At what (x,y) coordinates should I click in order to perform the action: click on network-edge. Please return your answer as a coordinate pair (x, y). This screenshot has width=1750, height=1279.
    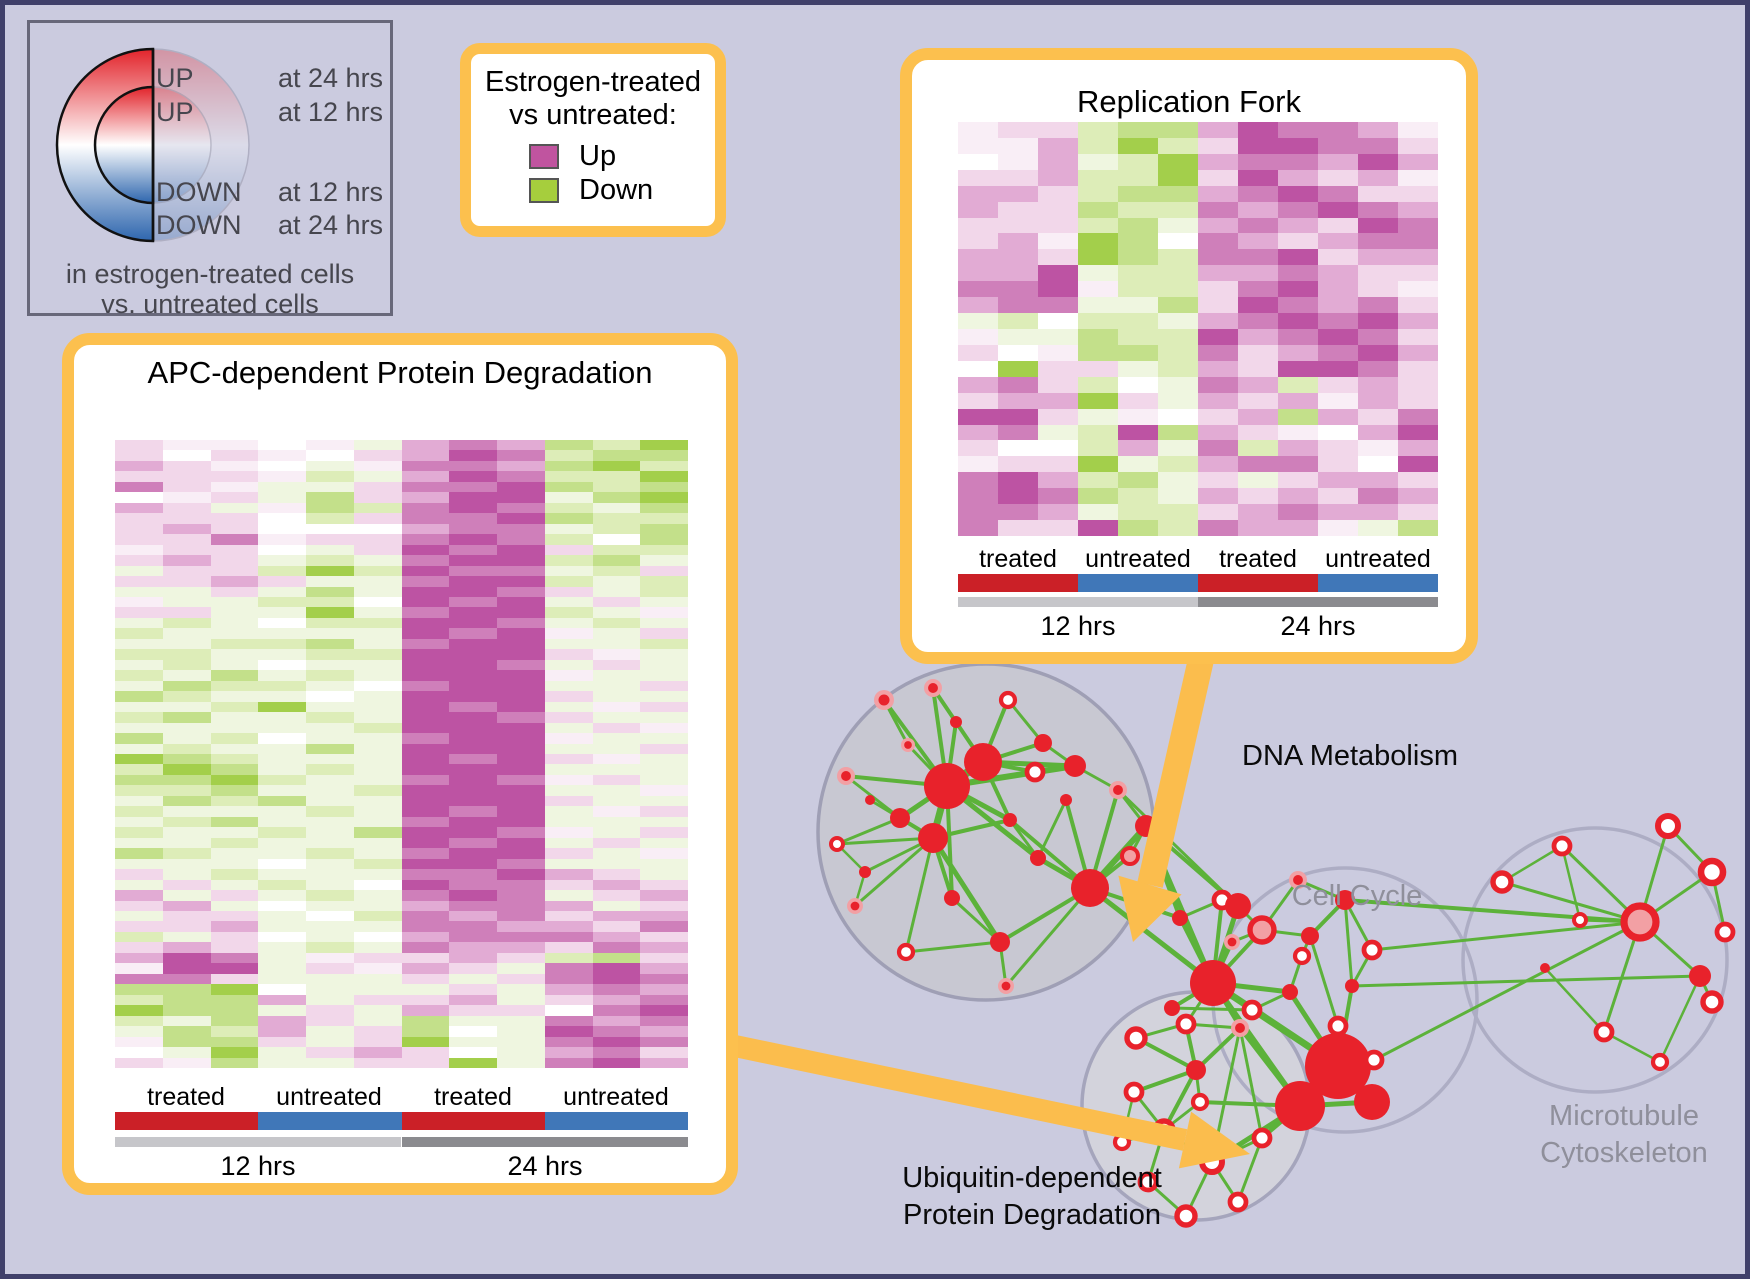
    Looking at the image, I should click on (894, 872).